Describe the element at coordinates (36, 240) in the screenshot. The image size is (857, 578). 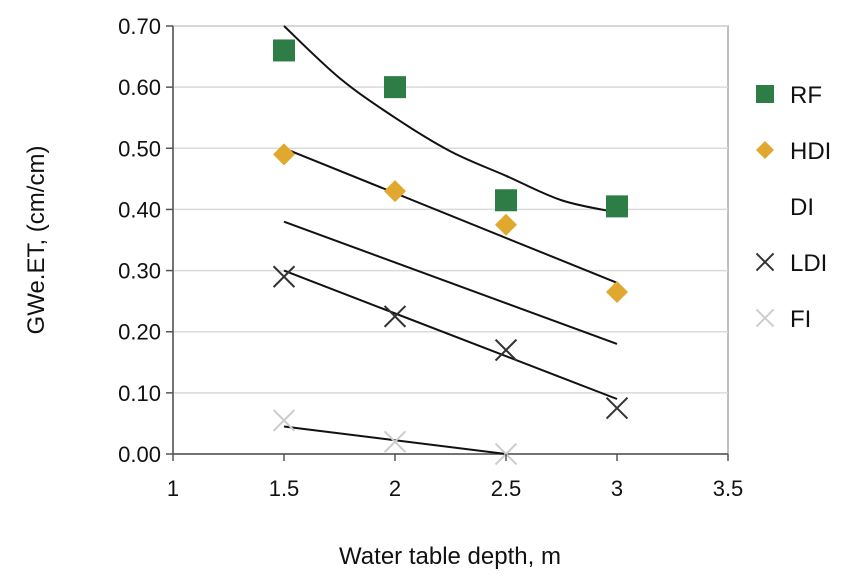
I see `y-axis-title: GWe.ET, (cm/cm)` at that location.